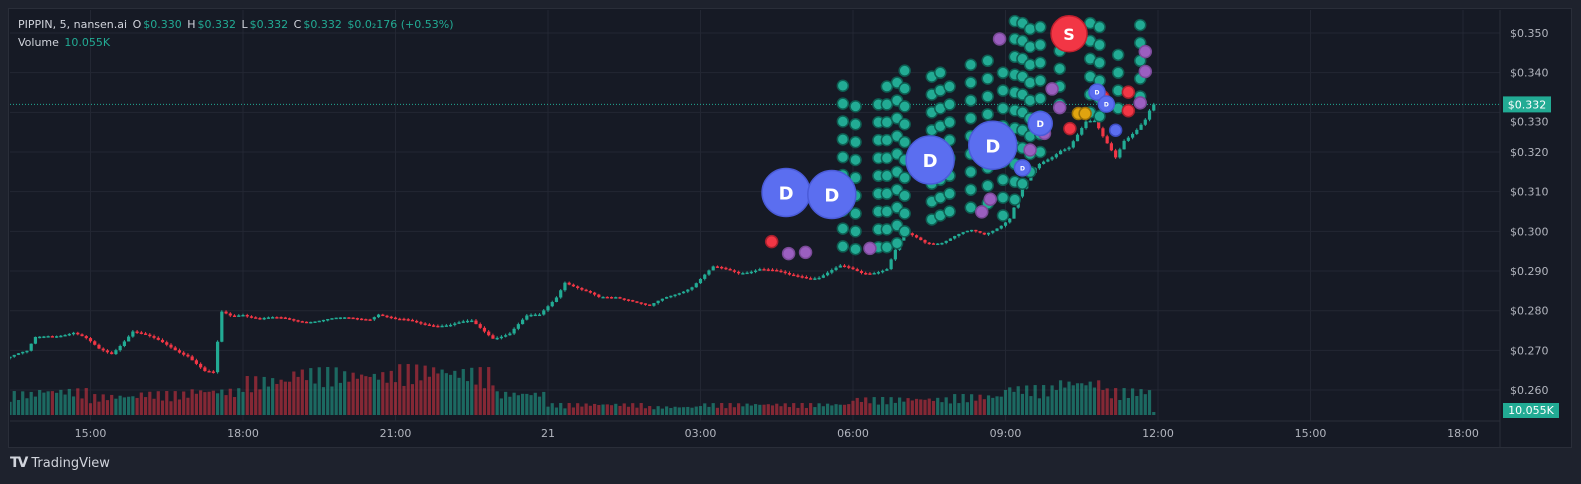  Describe the element at coordinates (1311, 433) in the screenshot. I see `time-tick-label: 15:00` at that location.